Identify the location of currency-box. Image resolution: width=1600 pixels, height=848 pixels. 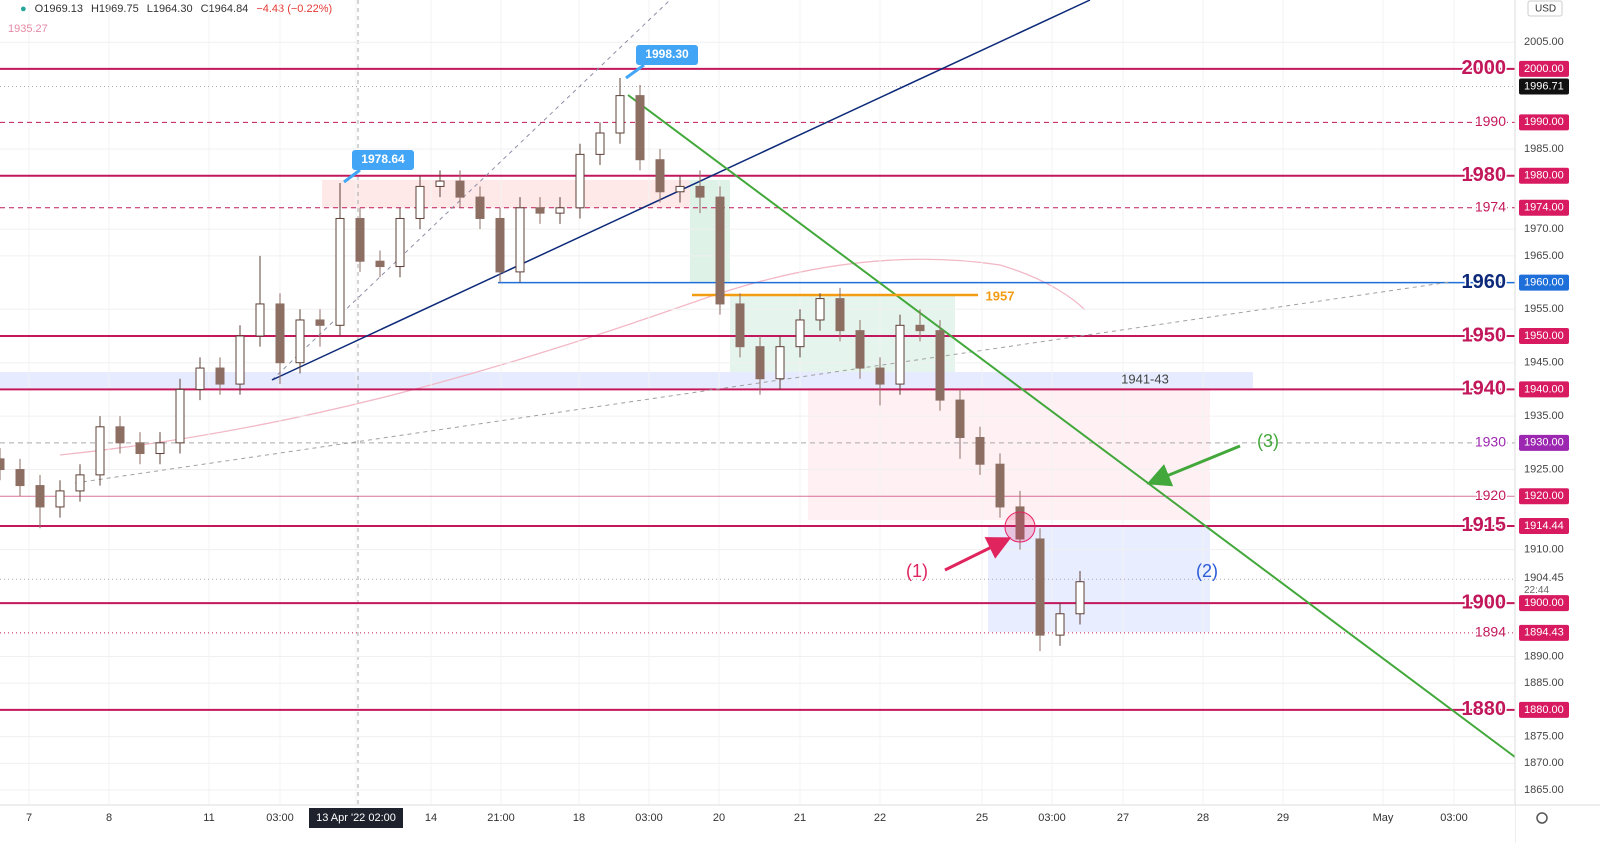
(1545, 8).